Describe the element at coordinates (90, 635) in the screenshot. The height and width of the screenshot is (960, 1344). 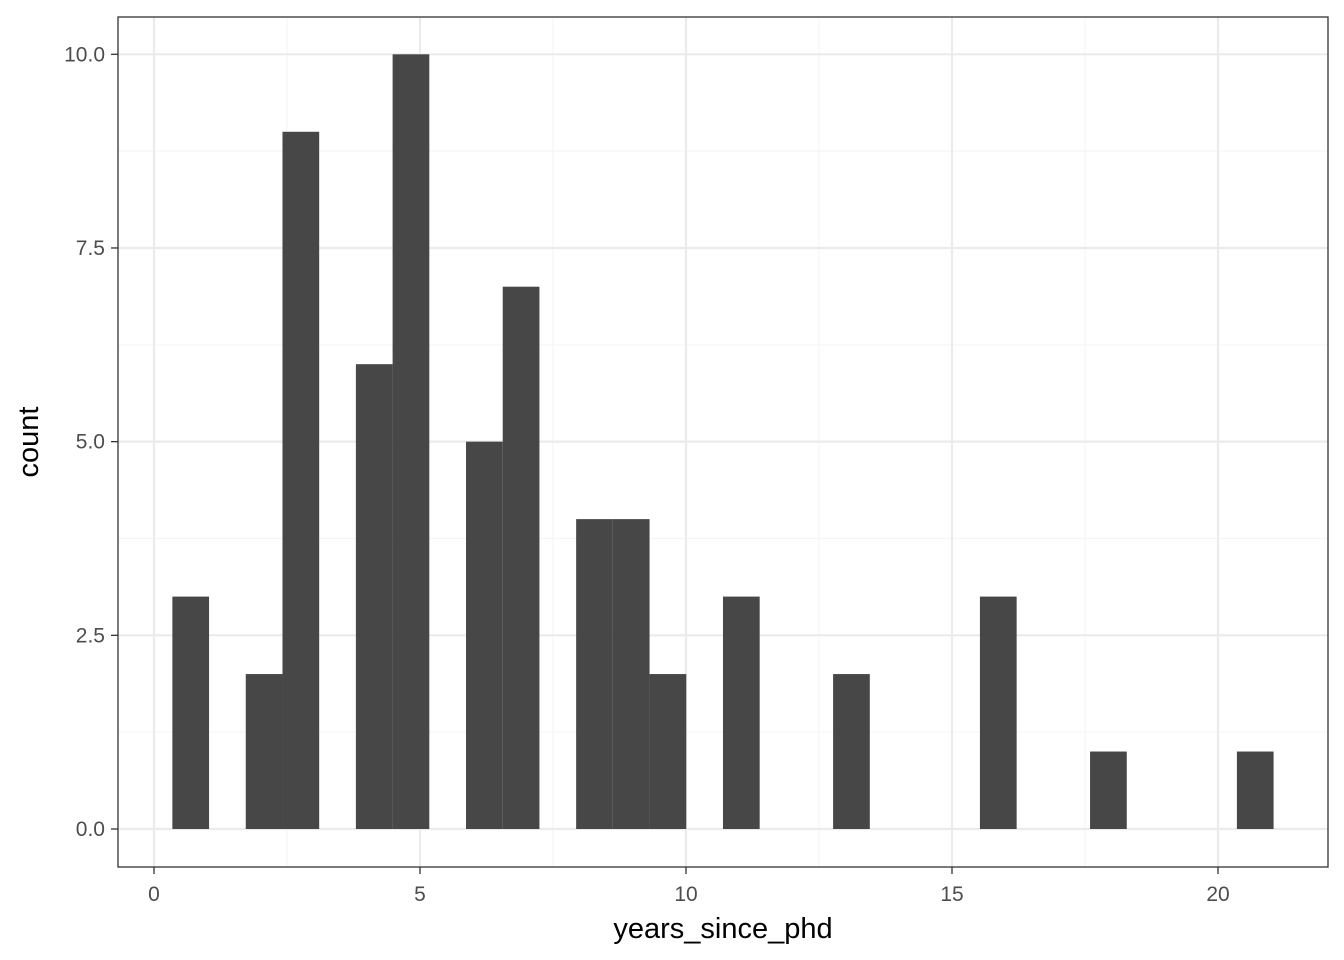
I see `y-tick-label: 2.5` at that location.